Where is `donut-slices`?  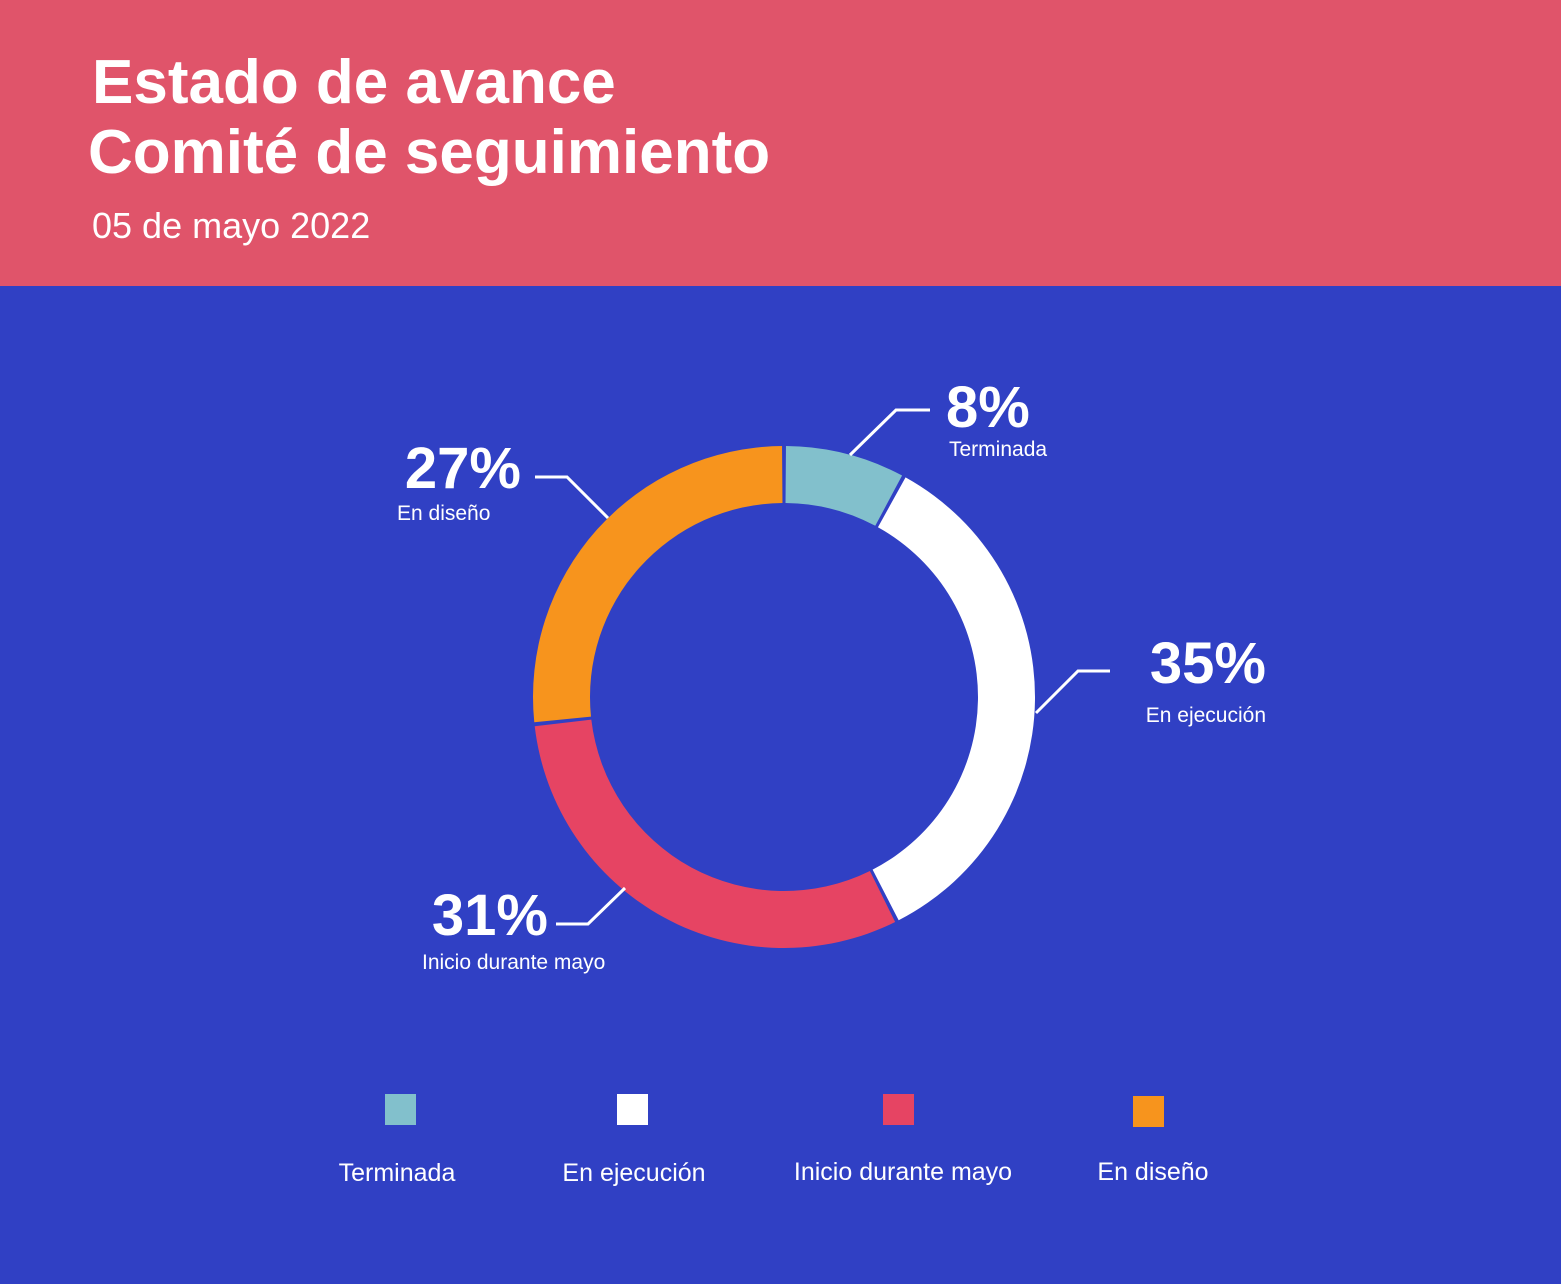 donut-slices is located at coordinates (784, 697).